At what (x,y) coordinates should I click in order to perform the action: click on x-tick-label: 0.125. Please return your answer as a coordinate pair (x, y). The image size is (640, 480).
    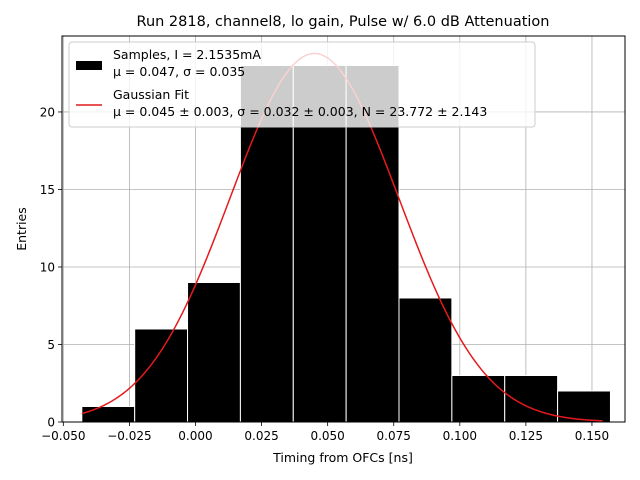
    Looking at the image, I should click on (526, 436).